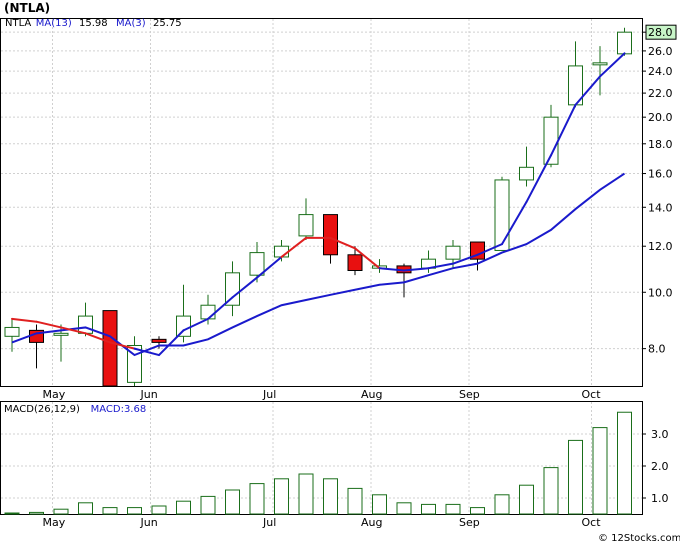 The height and width of the screenshot is (546, 680). Describe the element at coordinates (660, 246) in the screenshot. I see `price-tick-label: 12.0` at that location.